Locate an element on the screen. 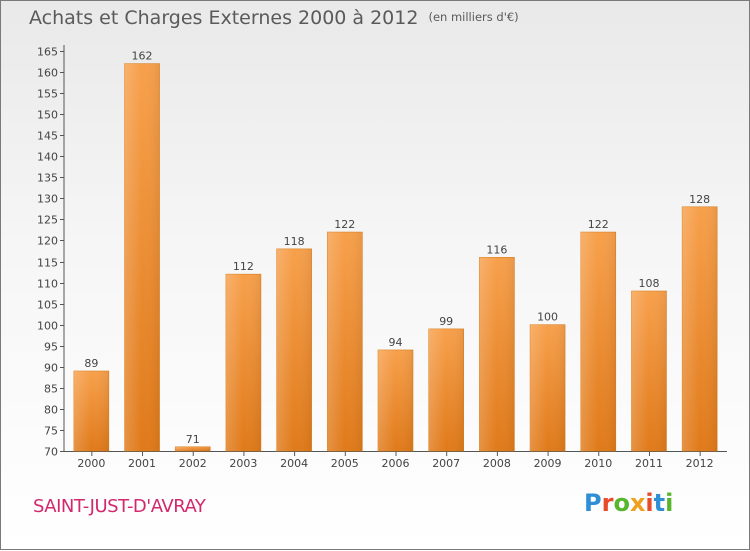 The width and height of the screenshot is (750, 551). y-tick-label: 125 is located at coordinates (47, 220).